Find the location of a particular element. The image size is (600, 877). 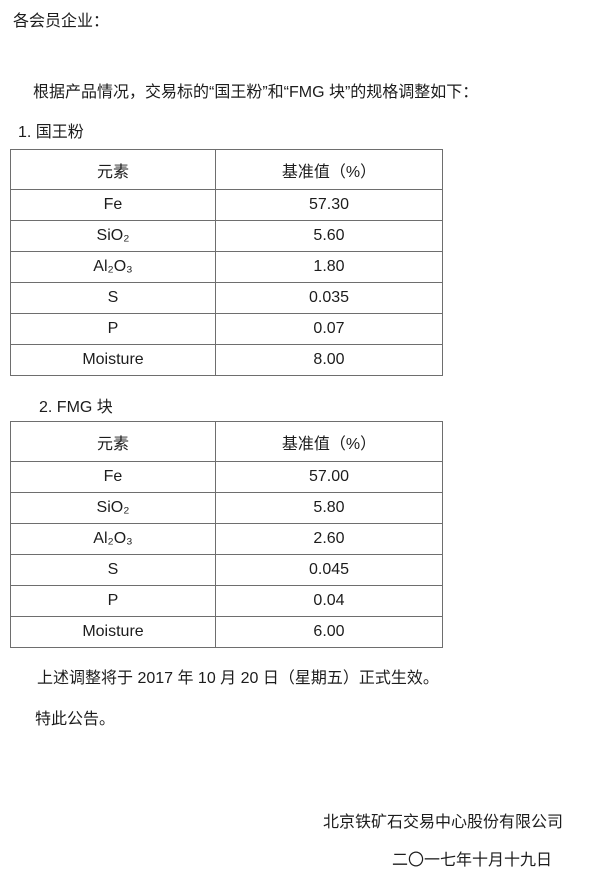

table-row: Al₂O₃ 1.80 is located at coordinates (226, 267).